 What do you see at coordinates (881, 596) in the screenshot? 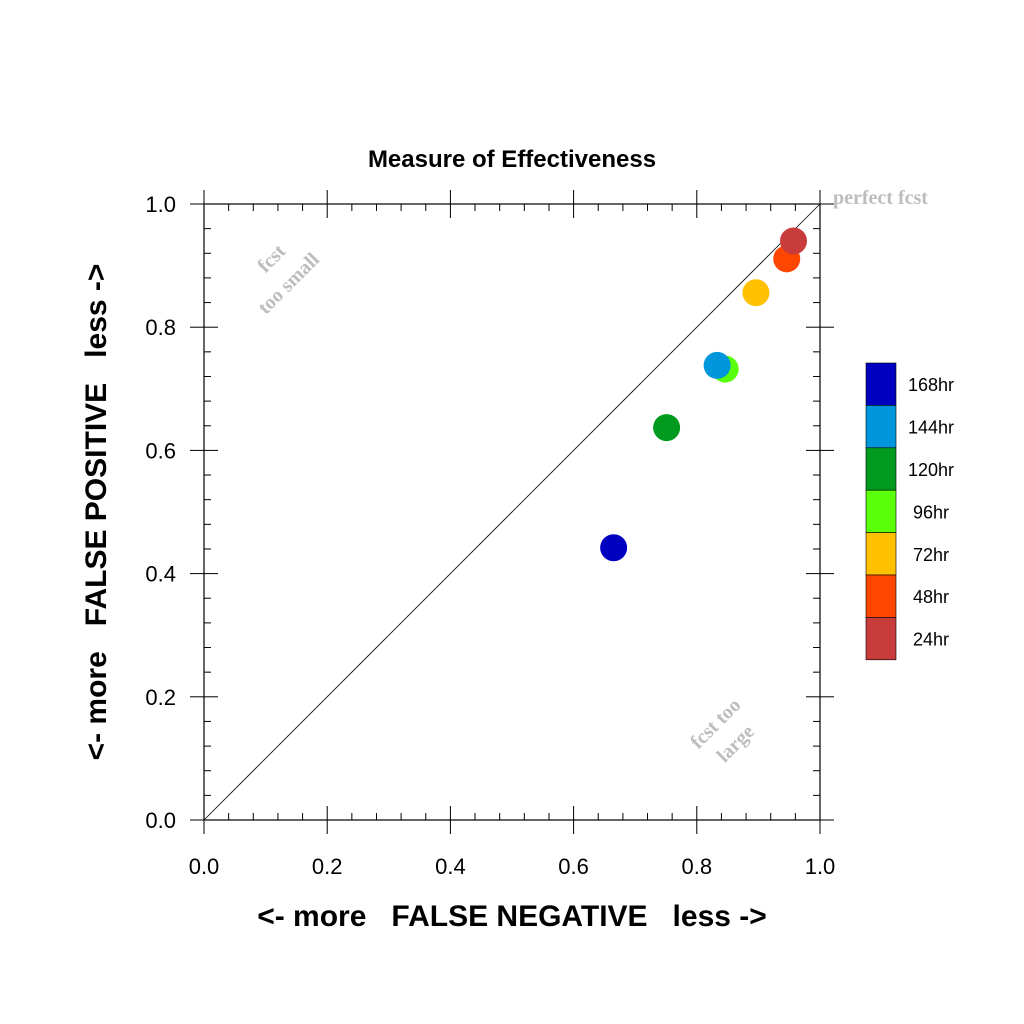
I see `legend-swatch-48hr` at bounding box center [881, 596].